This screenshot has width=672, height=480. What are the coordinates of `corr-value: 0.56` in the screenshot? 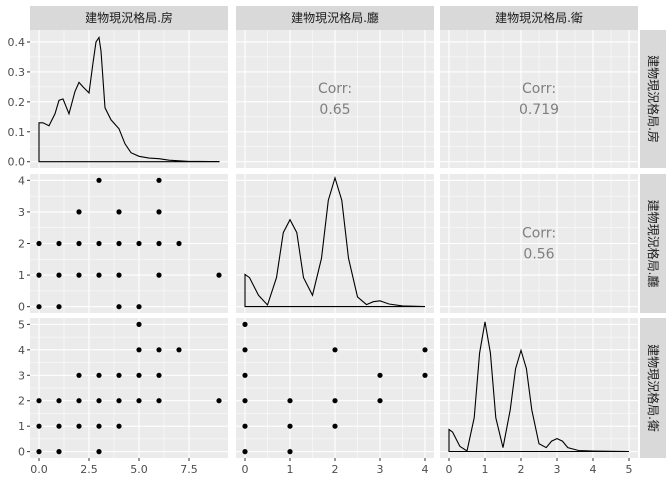 It's located at (538, 255).